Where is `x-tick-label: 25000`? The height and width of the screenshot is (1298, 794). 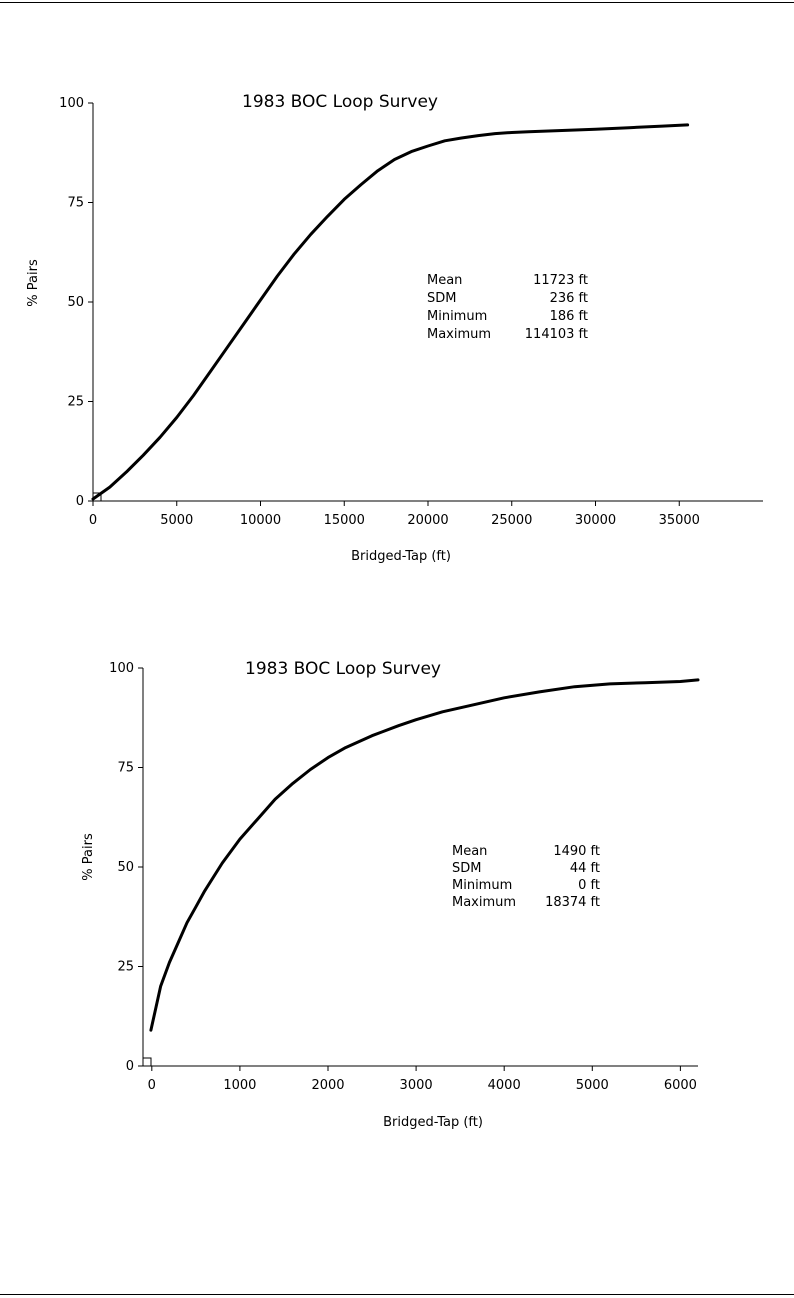
x-tick-label: 25000 is located at coordinates (511, 520).